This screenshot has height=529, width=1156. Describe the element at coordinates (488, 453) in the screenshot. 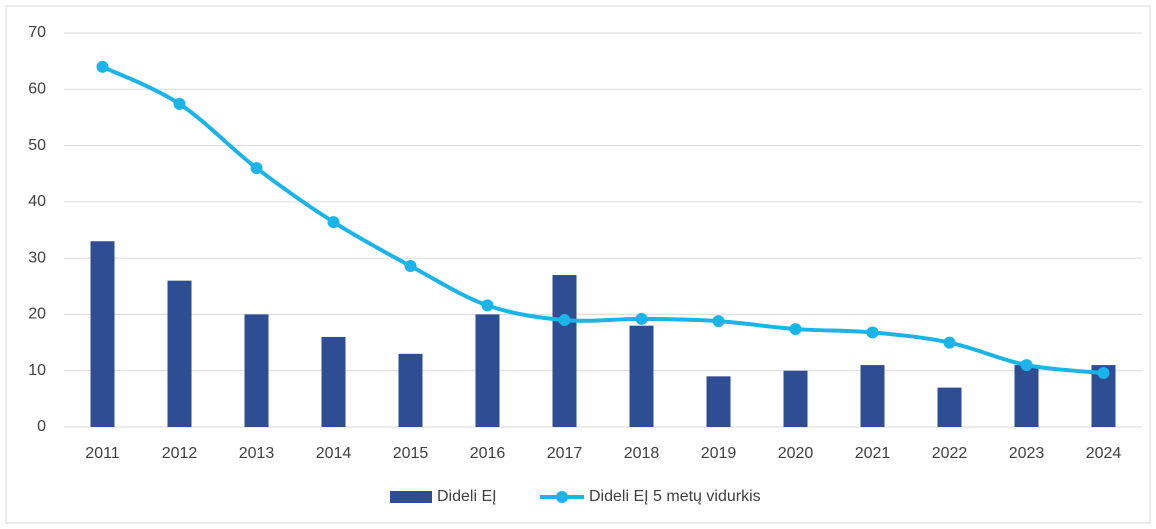

I see `x-tick-label: 2016` at that location.